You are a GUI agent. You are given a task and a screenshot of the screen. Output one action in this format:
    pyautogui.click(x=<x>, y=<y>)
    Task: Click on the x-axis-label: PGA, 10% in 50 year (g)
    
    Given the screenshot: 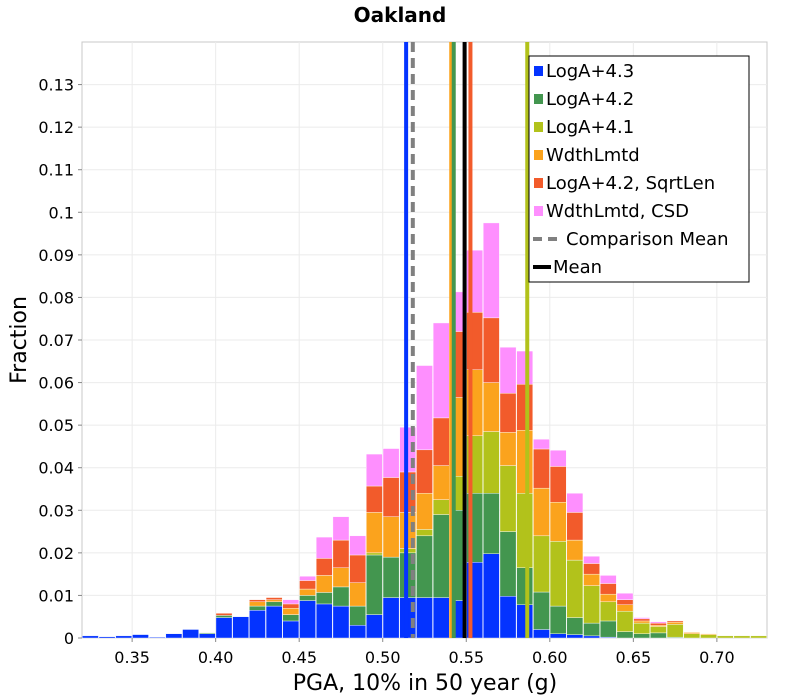 What is the action you would take?
    pyautogui.click(x=425, y=683)
    